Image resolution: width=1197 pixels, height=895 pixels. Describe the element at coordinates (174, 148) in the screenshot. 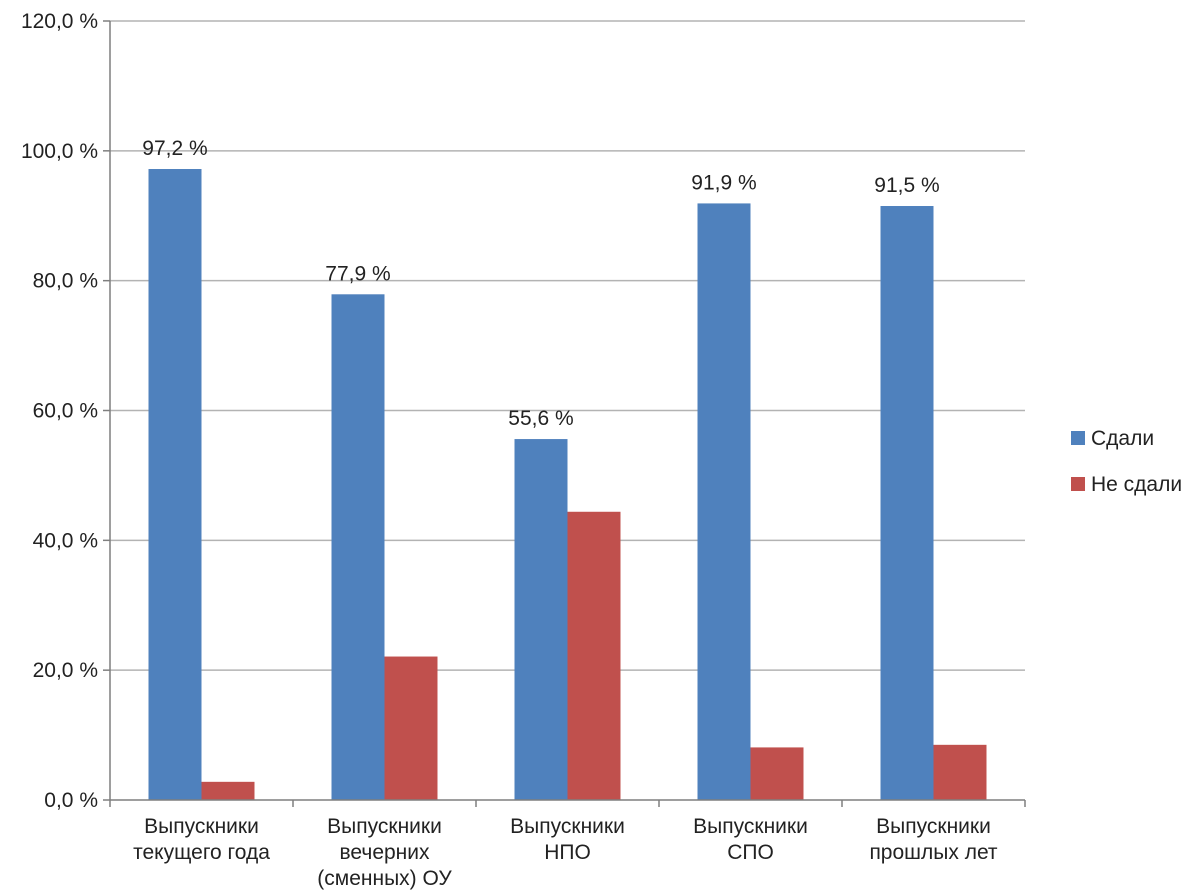

I see `data-label-0: 97,2 %` at that location.